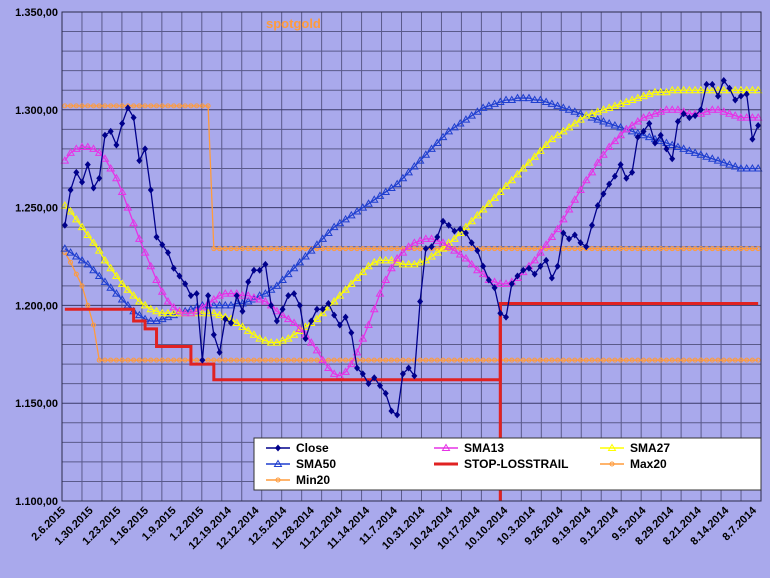  I want to click on legend-item-min20: Min20, so click(298, 480).